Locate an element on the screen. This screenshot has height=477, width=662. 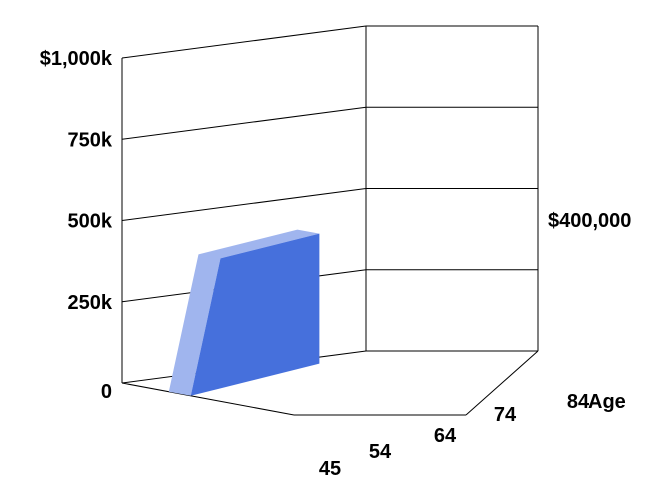
y-tick-label: 750k is located at coordinates (90, 140).